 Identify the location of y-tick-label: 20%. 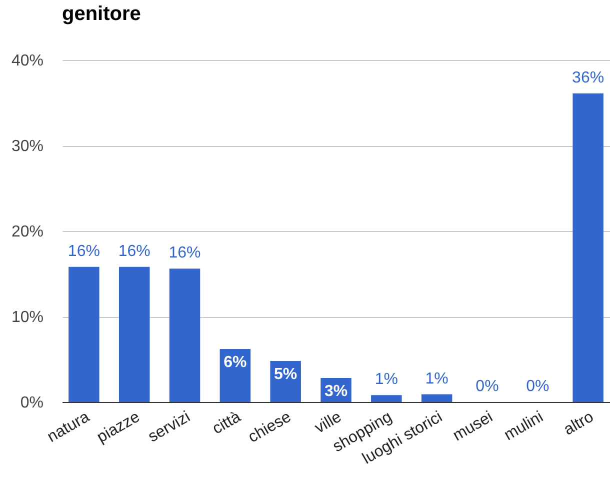
(27, 232).